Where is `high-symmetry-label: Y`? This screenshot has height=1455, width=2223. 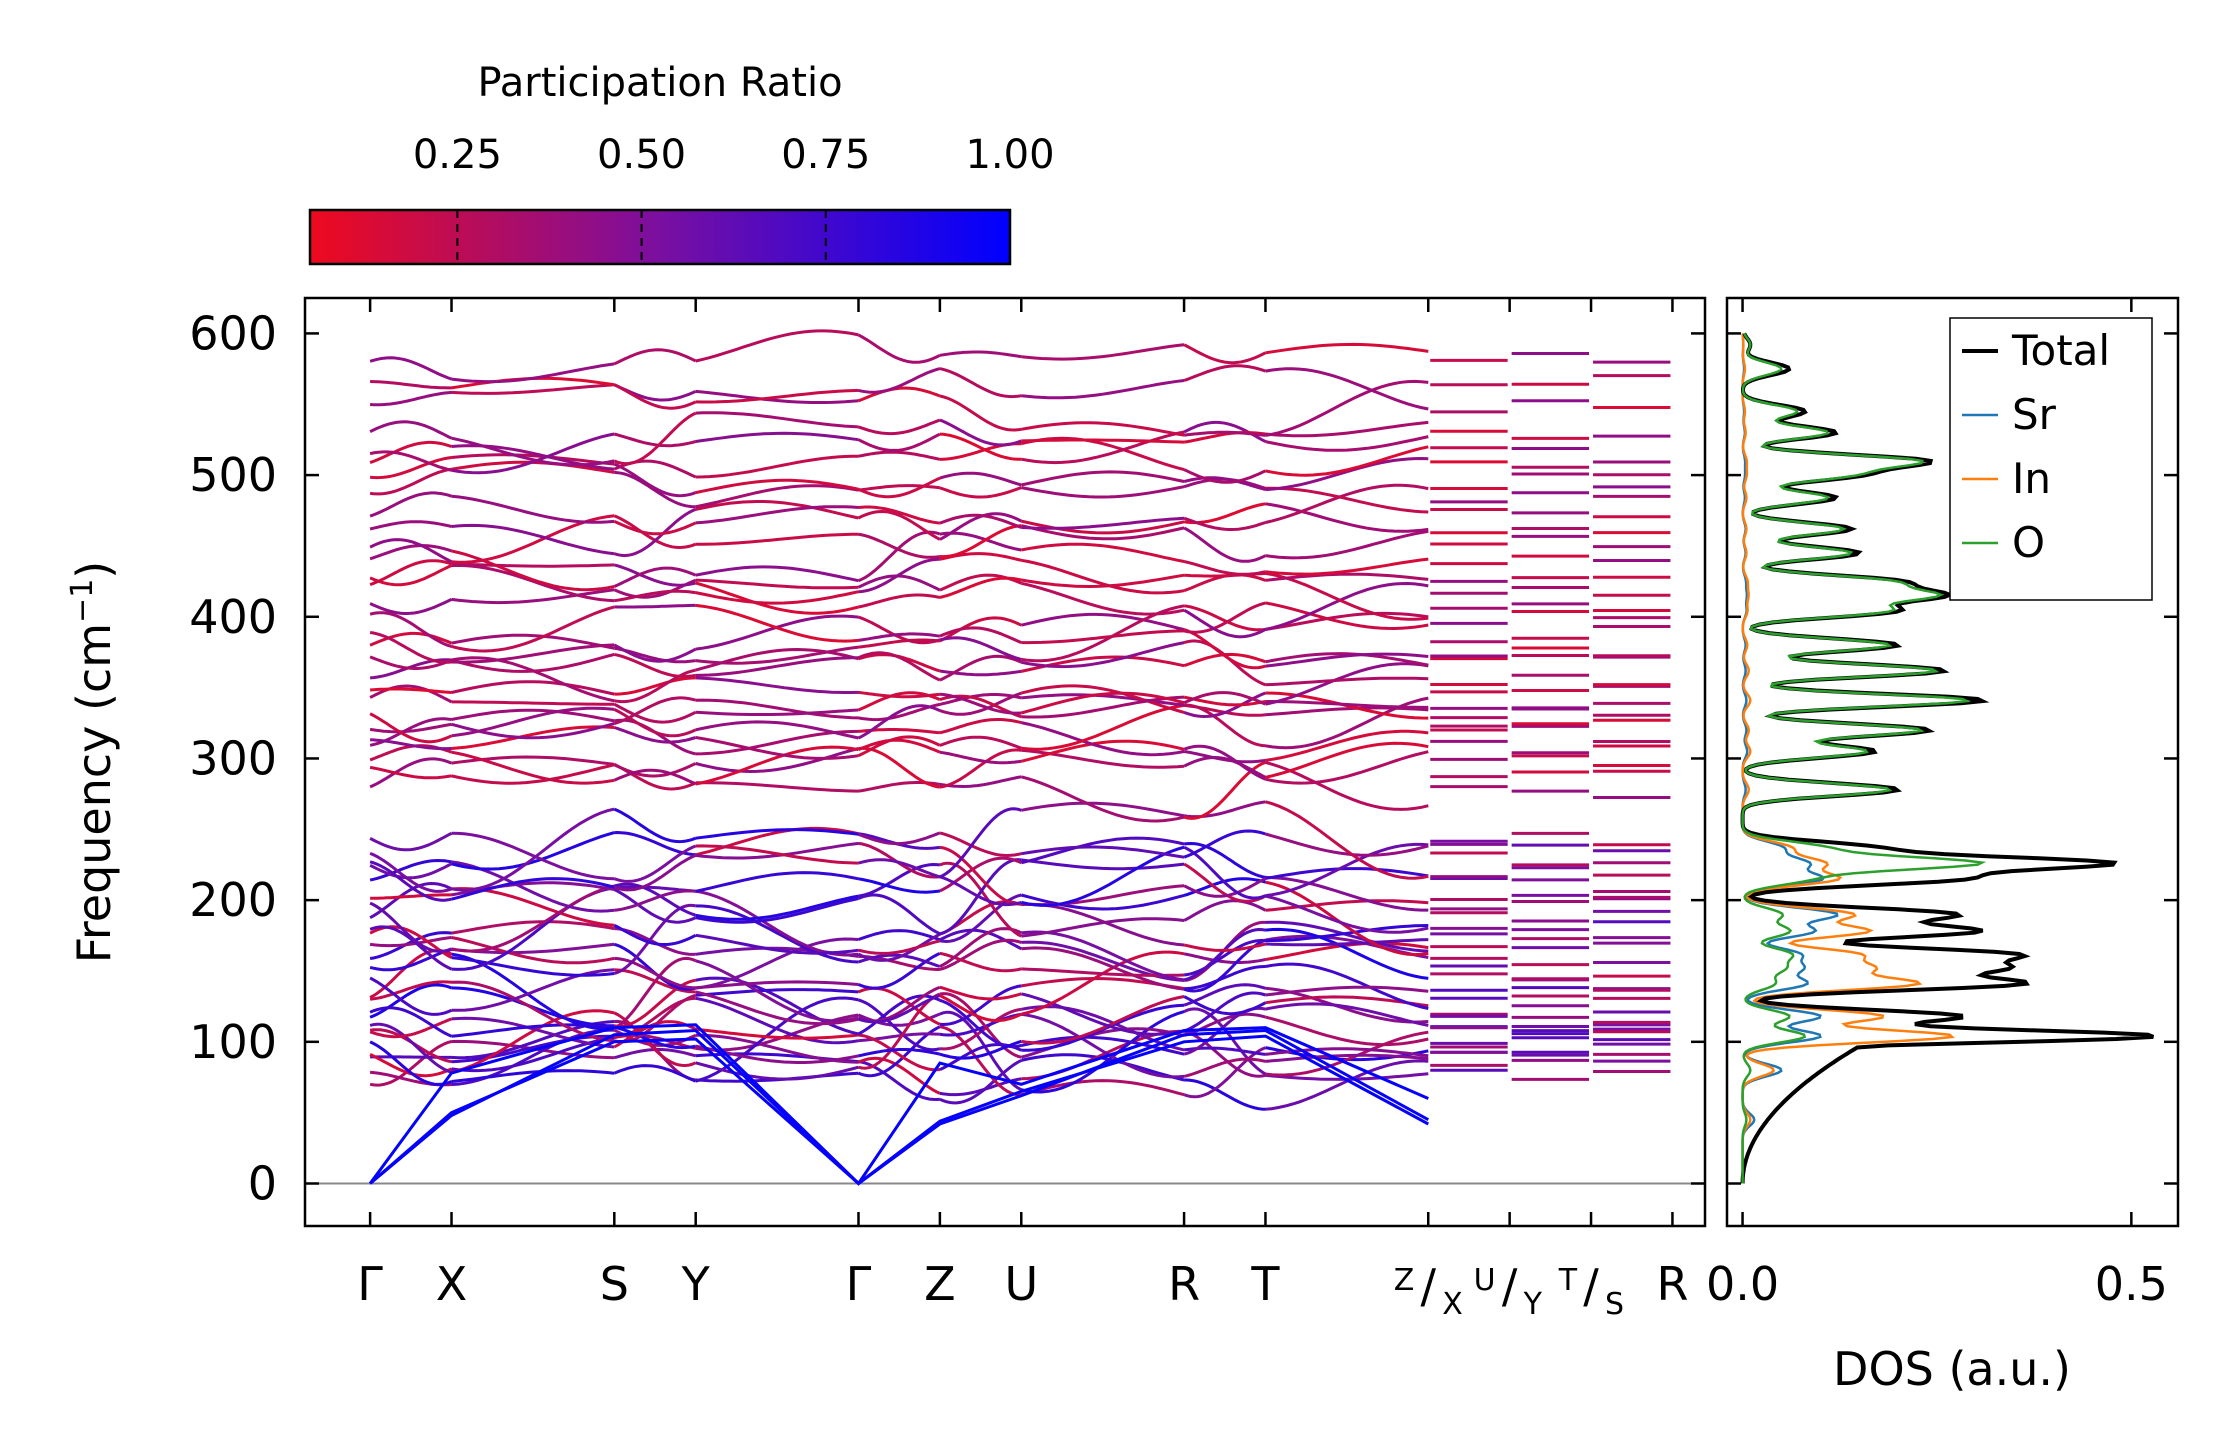
high-symmetry-label: Y is located at coordinates (696, 1284).